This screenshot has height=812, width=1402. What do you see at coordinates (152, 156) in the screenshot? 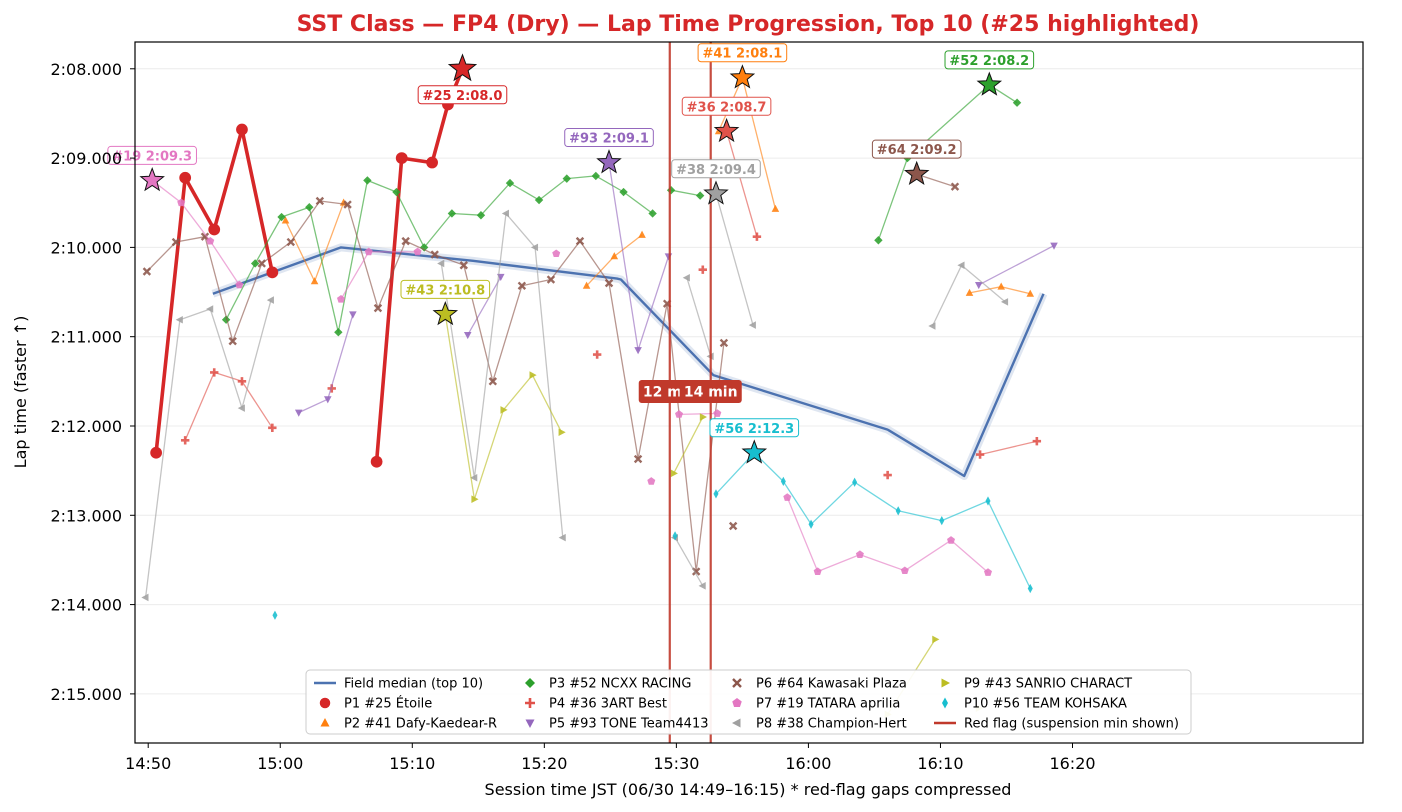
I see `best-lap-label-6: #19 2:09.3` at bounding box center [152, 156].